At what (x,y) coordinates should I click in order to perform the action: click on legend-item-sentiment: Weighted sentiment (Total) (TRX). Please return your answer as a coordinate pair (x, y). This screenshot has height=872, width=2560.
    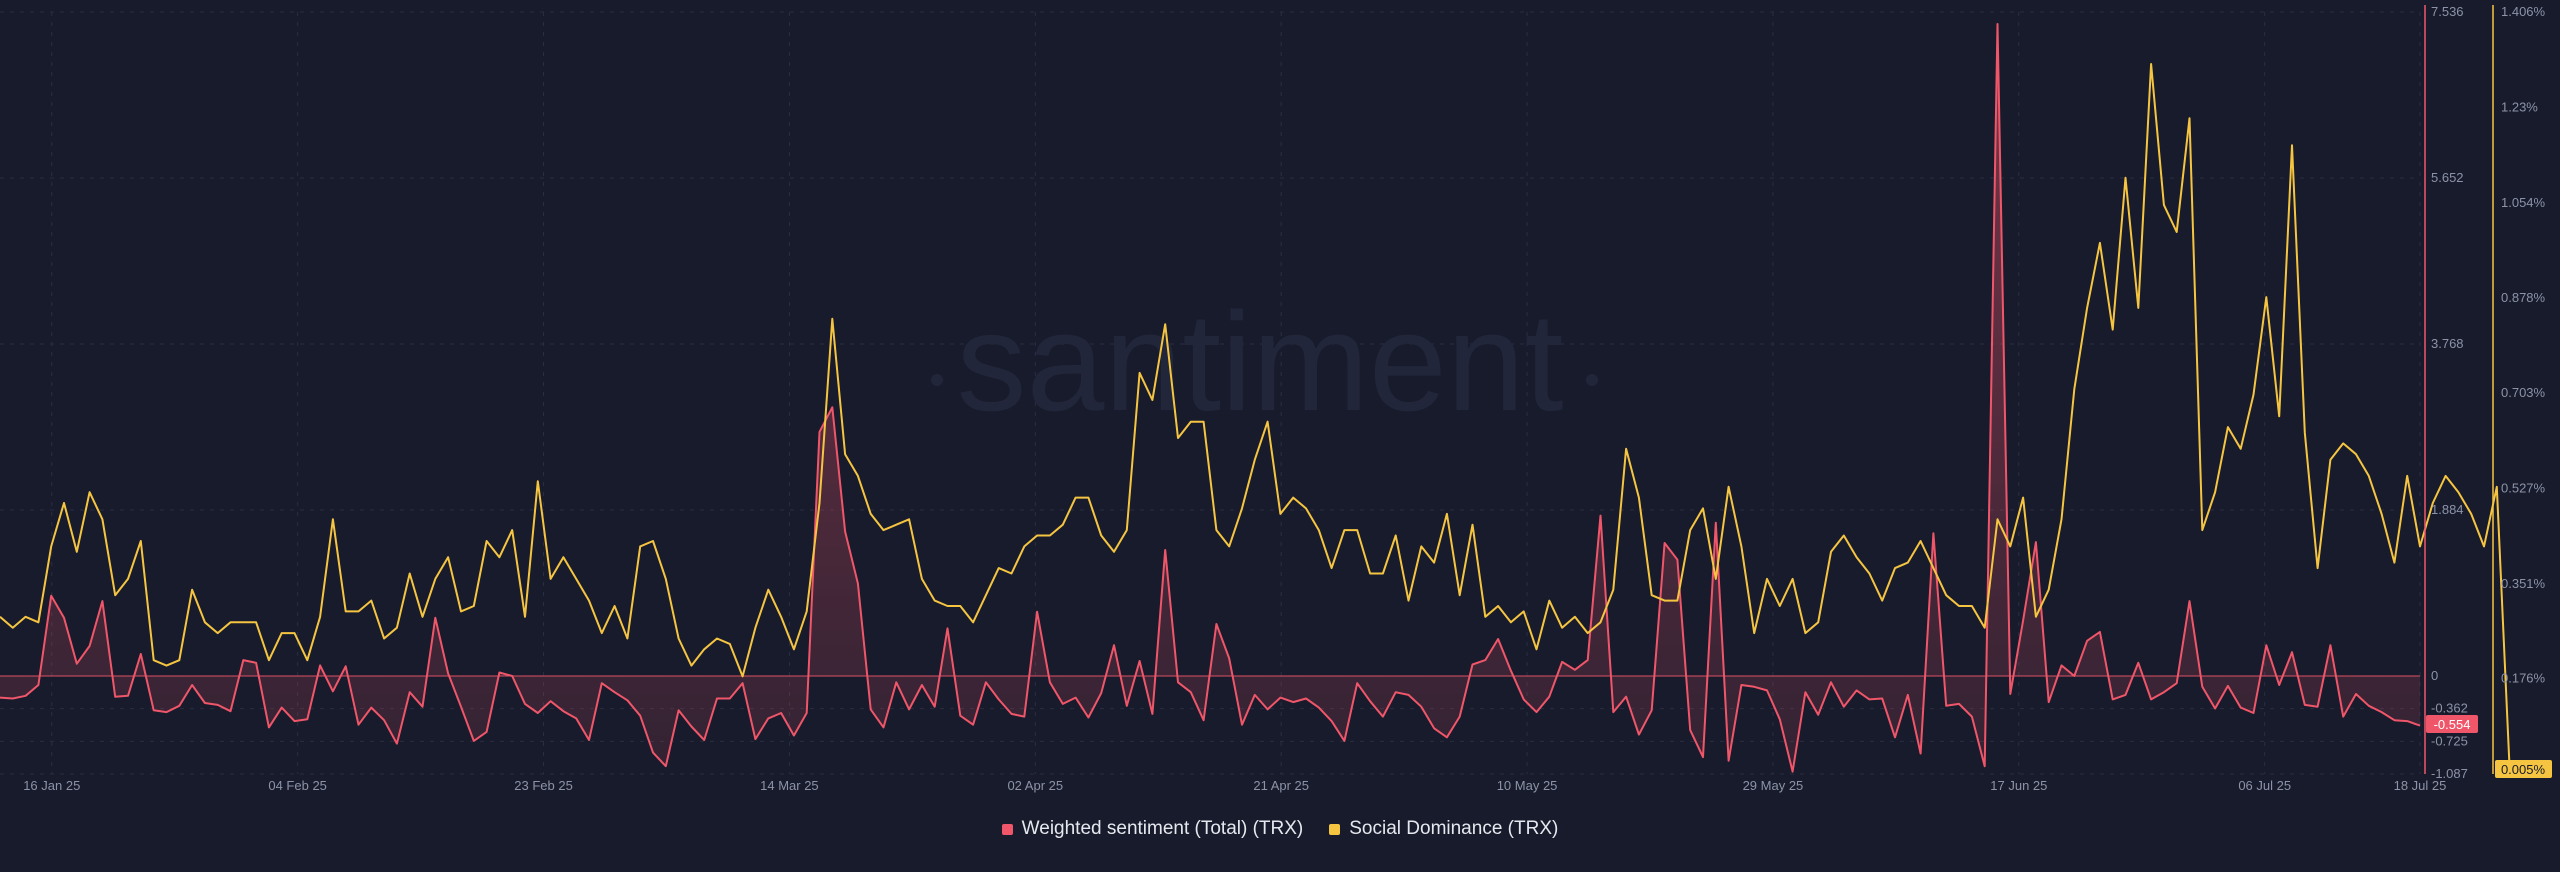
    Looking at the image, I should click on (1152, 829).